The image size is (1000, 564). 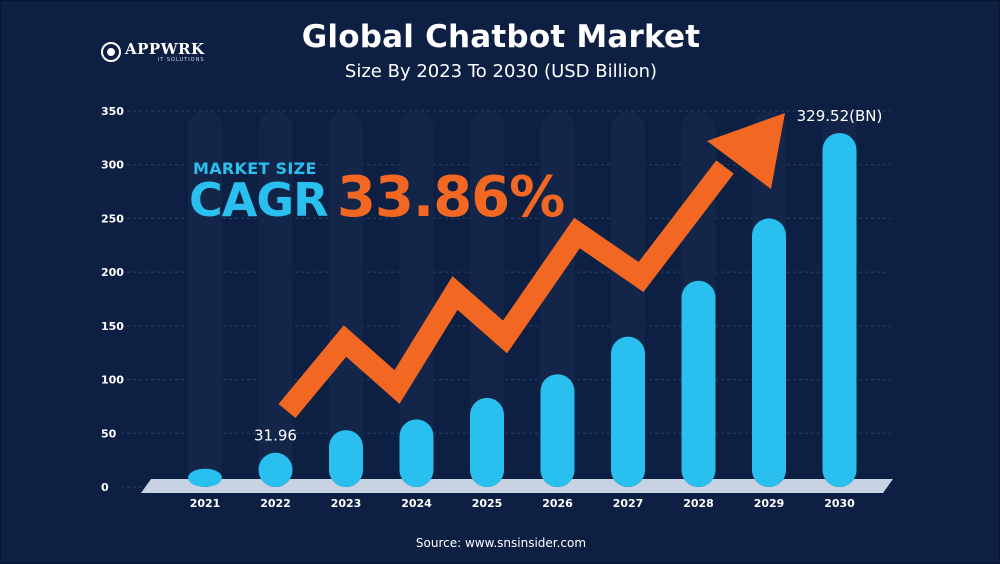 What do you see at coordinates (112, 272) in the screenshot?
I see `y-tick-label: 200` at bounding box center [112, 272].